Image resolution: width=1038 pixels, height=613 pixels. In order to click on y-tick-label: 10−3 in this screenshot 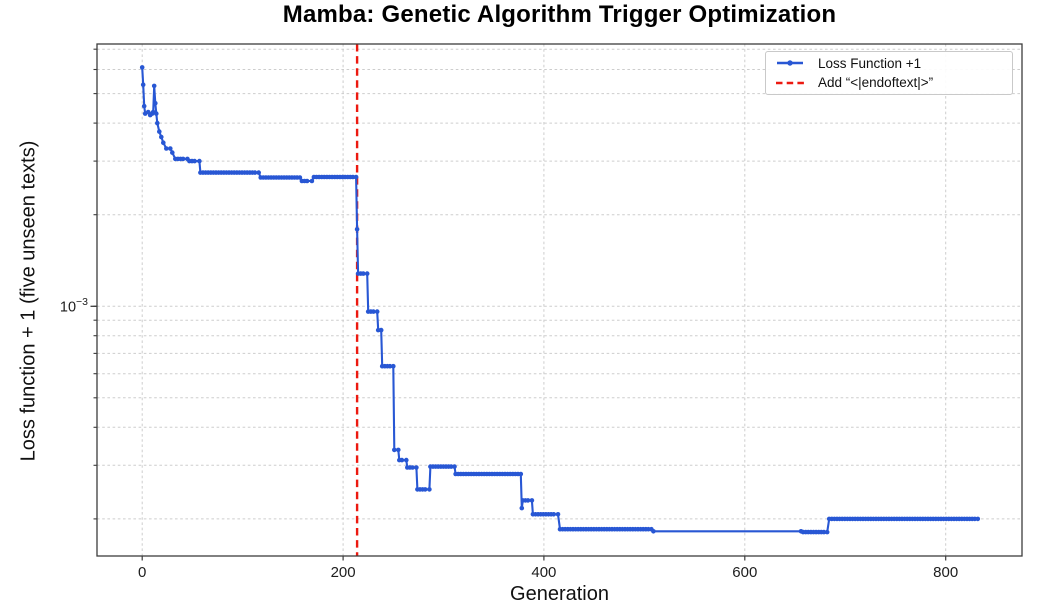, I will do `click(74, 306)`.